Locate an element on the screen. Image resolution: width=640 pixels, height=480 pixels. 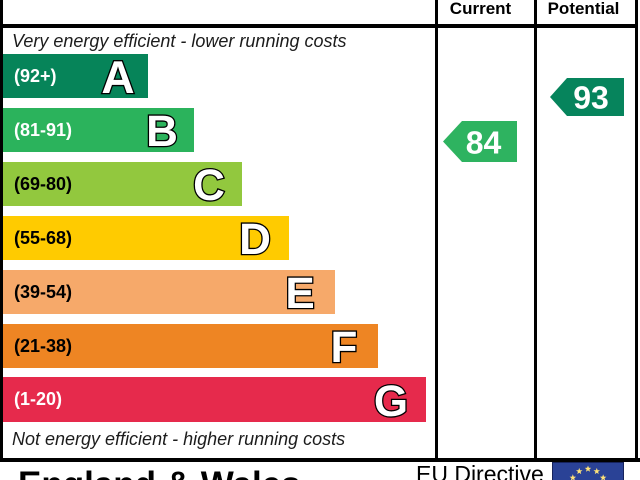
svg-text: 84 is located at coordinates (484, 143).